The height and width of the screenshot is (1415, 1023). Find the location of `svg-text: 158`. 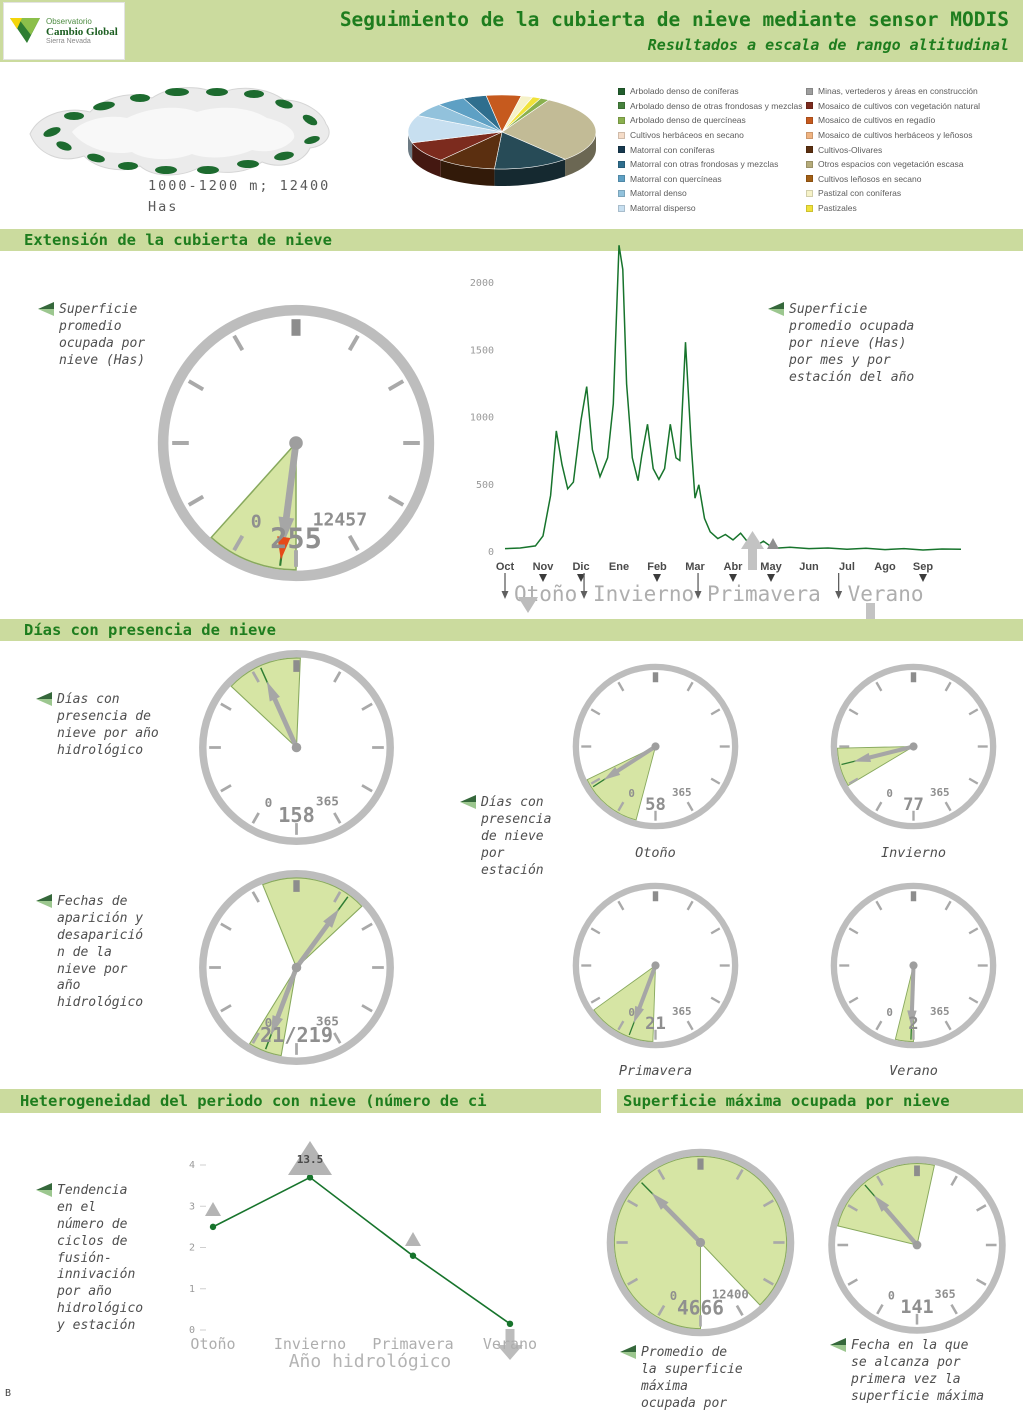

svg-text: 158 is located at coordinates (296, 815).